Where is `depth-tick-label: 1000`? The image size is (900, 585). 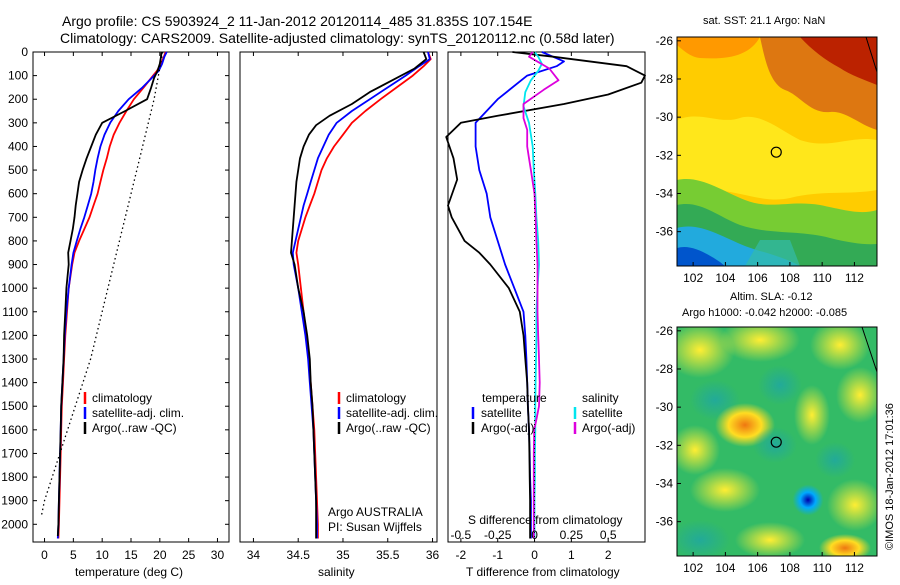
depth-tick-label: 1000 is located at coordinates (14, 288).